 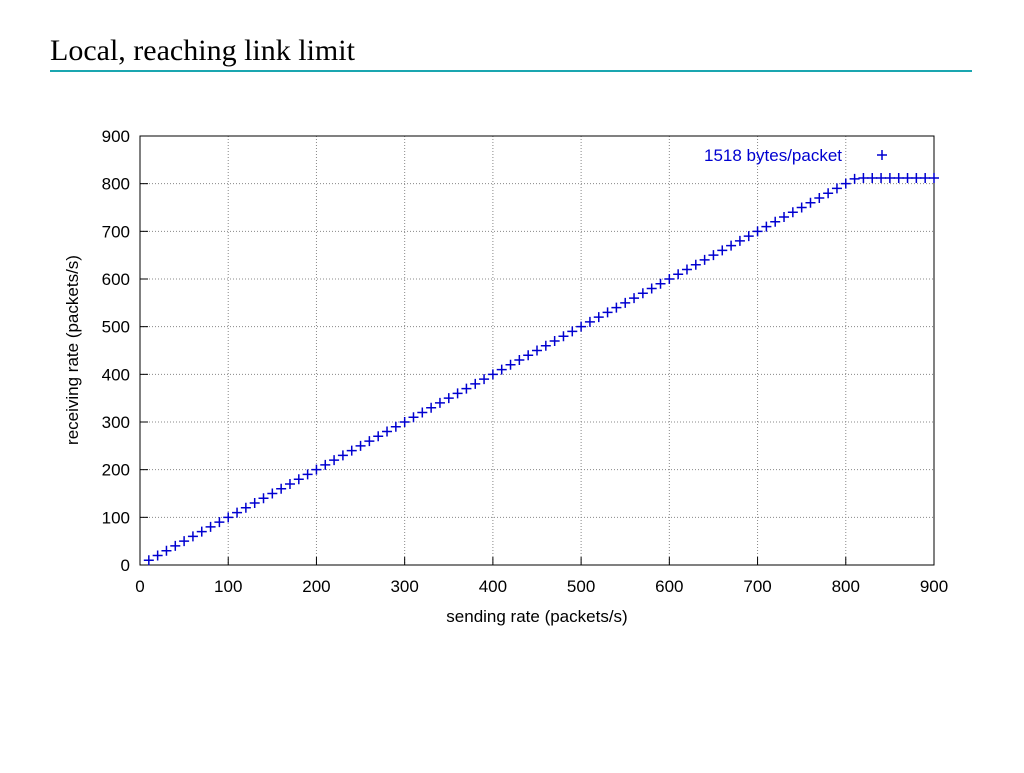 What do you see at coordinates (581, 586) in the screenshot?
I see `x-tick-label: 500` at bounding box center [581, 586].